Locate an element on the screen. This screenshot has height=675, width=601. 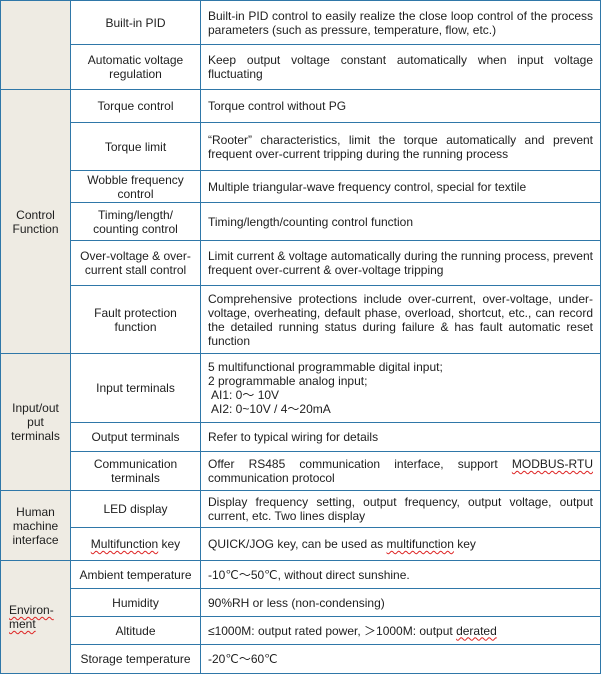
feature-cell: Multifunction key is located at coordinates (135, 544).